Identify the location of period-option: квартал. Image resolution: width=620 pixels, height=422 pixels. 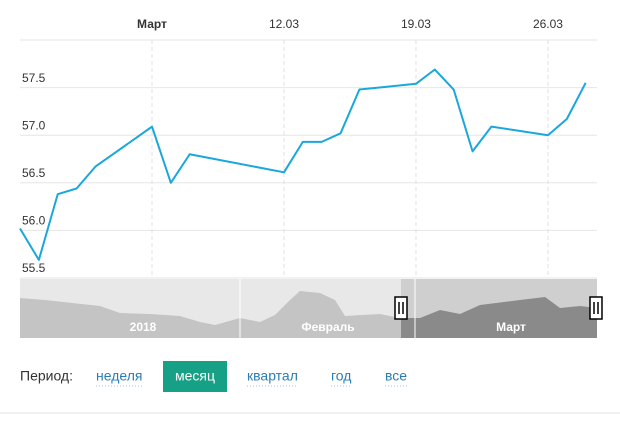
(272, 376).